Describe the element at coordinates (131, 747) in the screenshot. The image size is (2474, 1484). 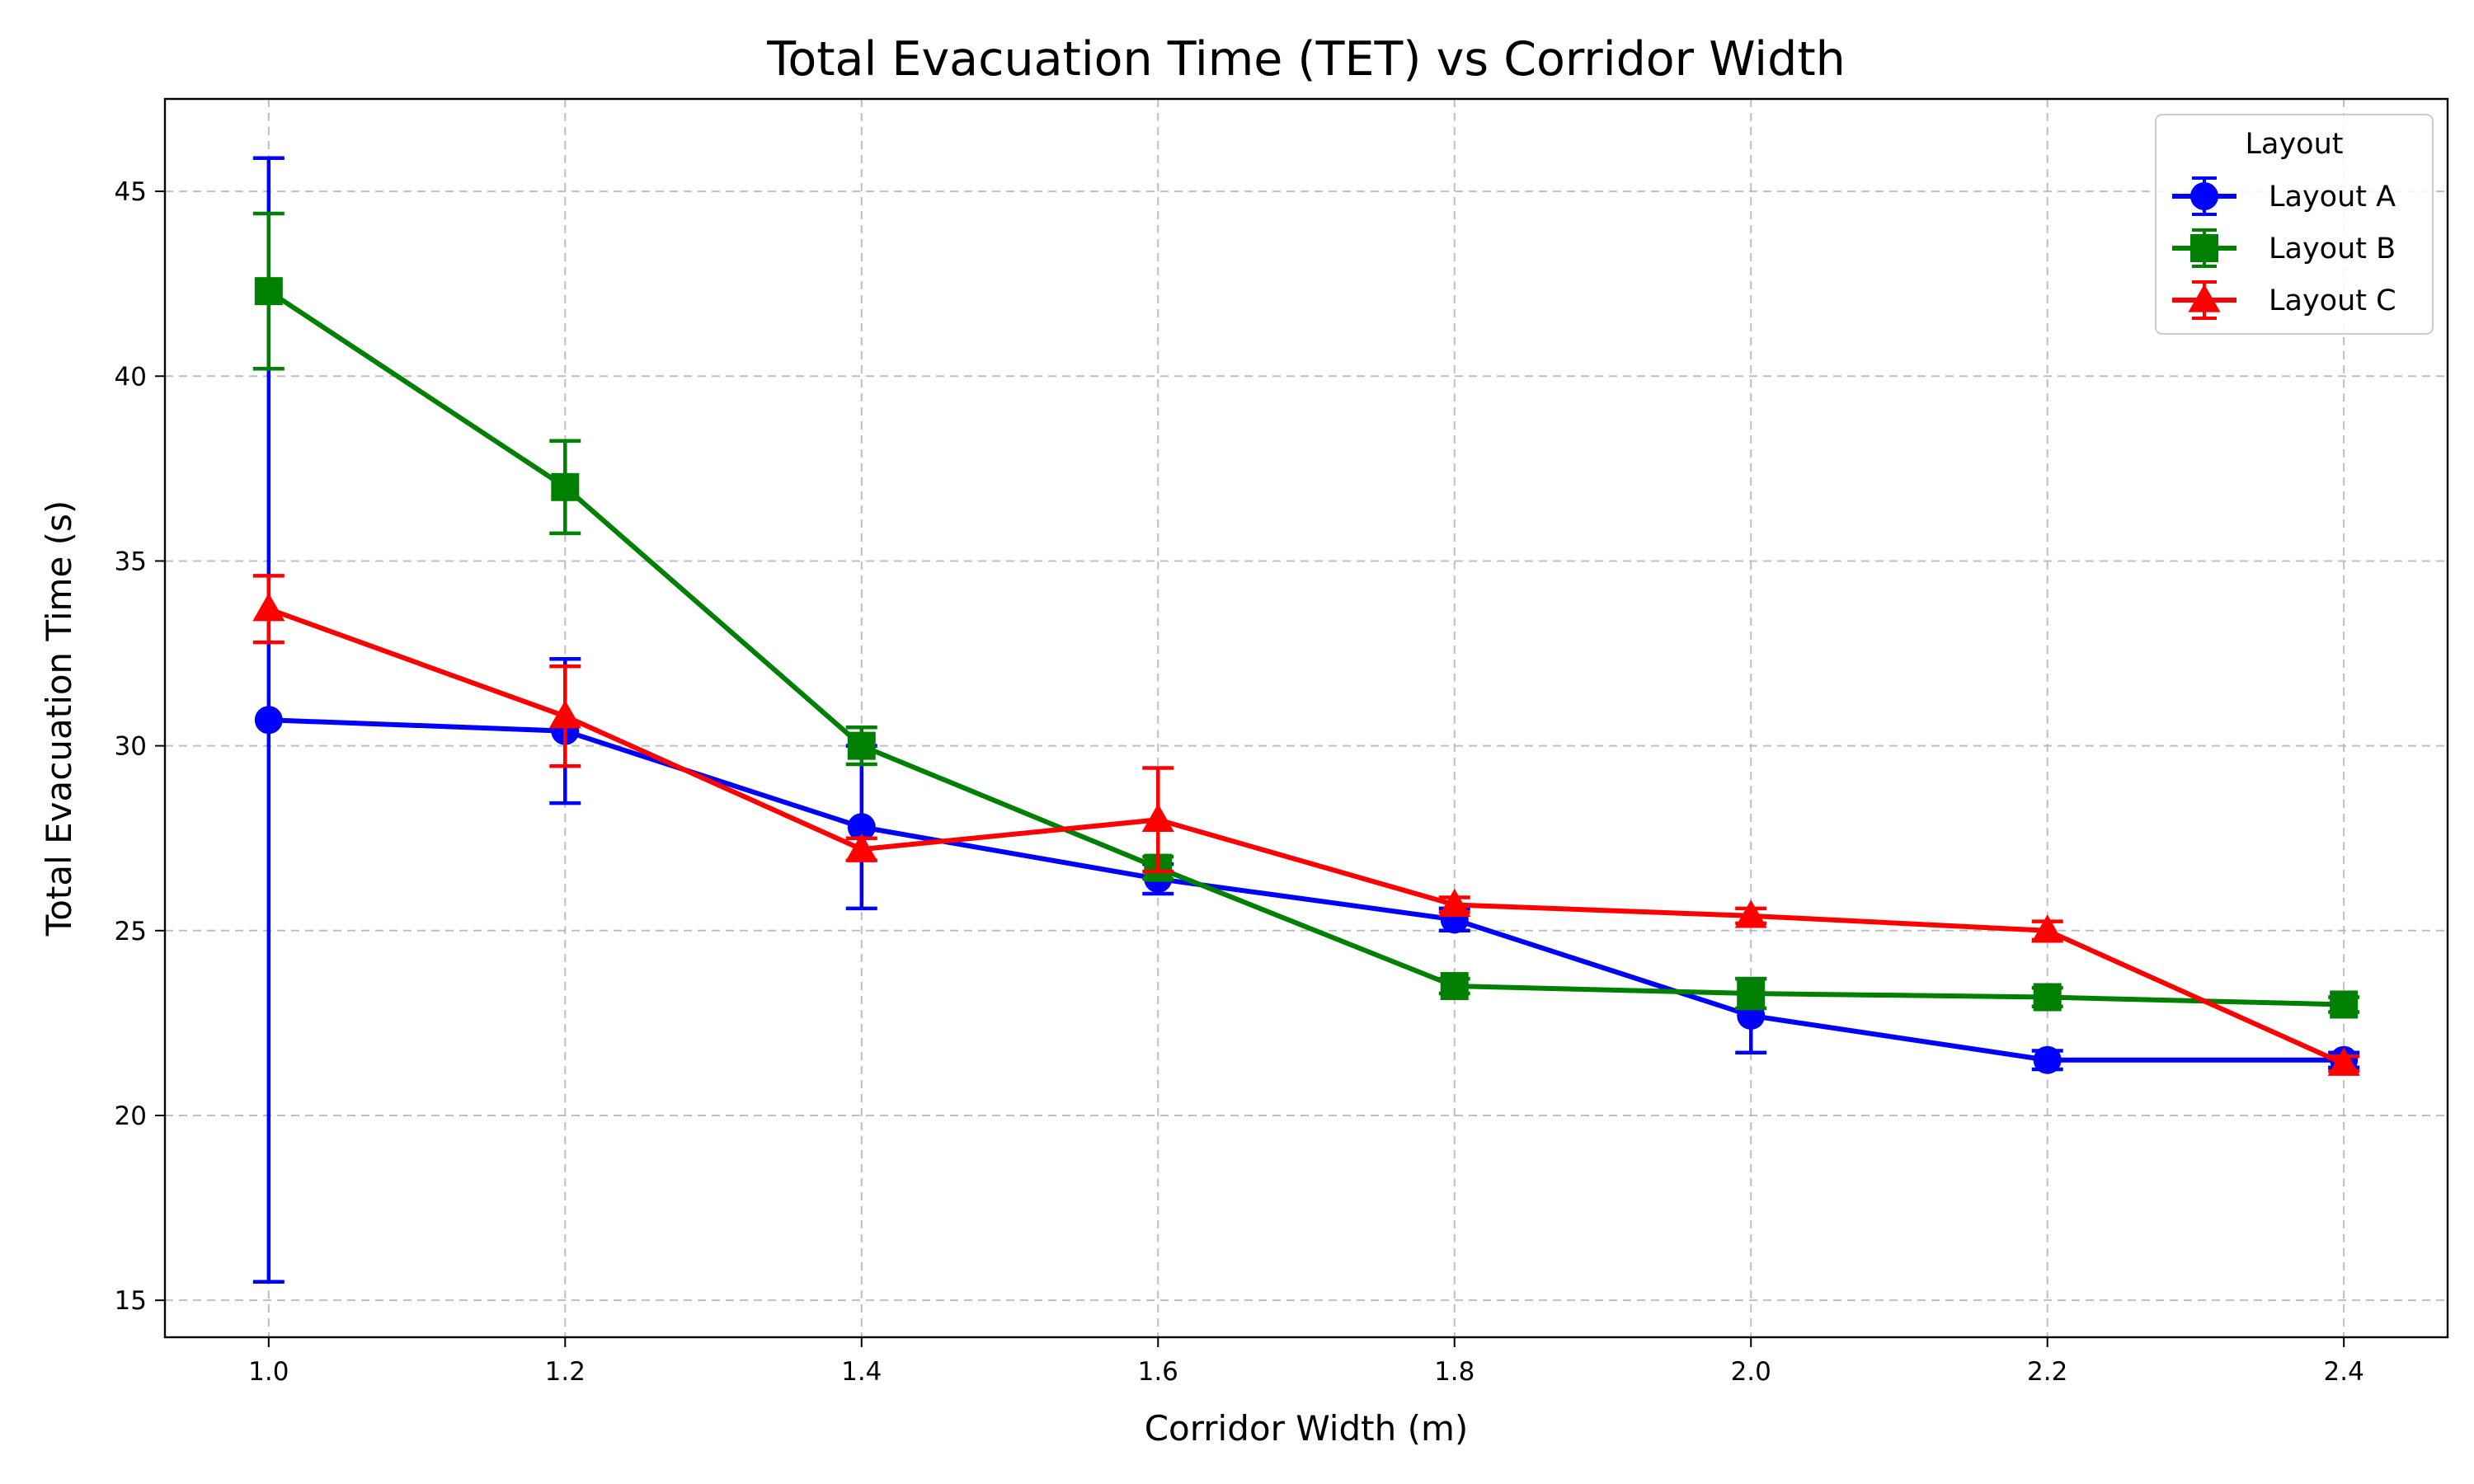
I see `y-tick-label: 30` at that location.